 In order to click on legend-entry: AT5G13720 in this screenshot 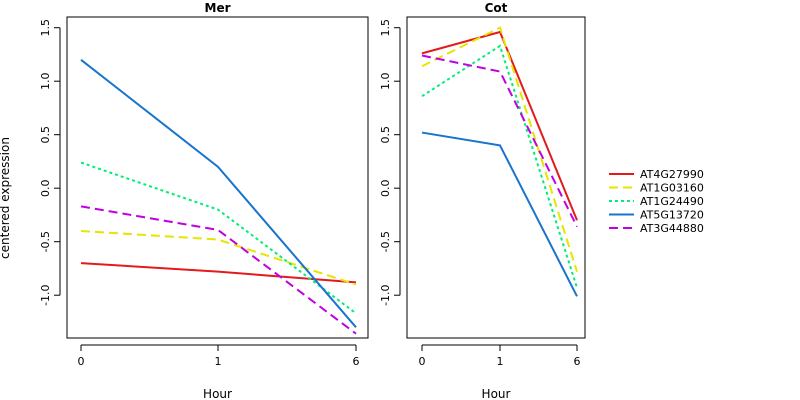, I will do `click(672, 215)`.